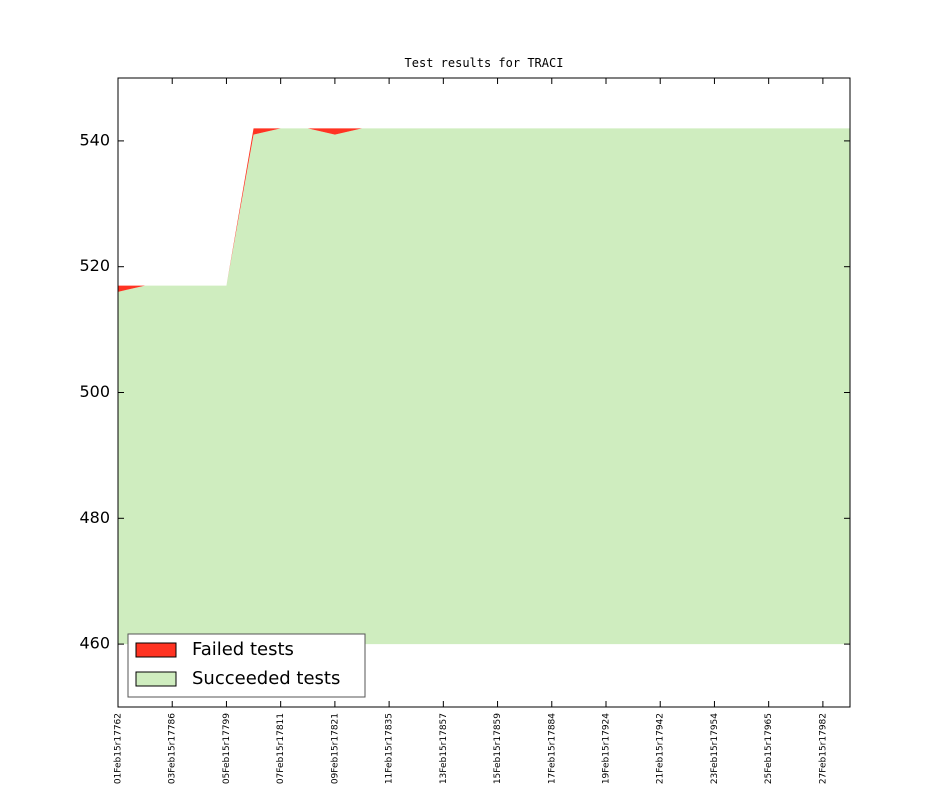  I want to click on x-tick-label: 23Feb15r17954, so click(715, 748).